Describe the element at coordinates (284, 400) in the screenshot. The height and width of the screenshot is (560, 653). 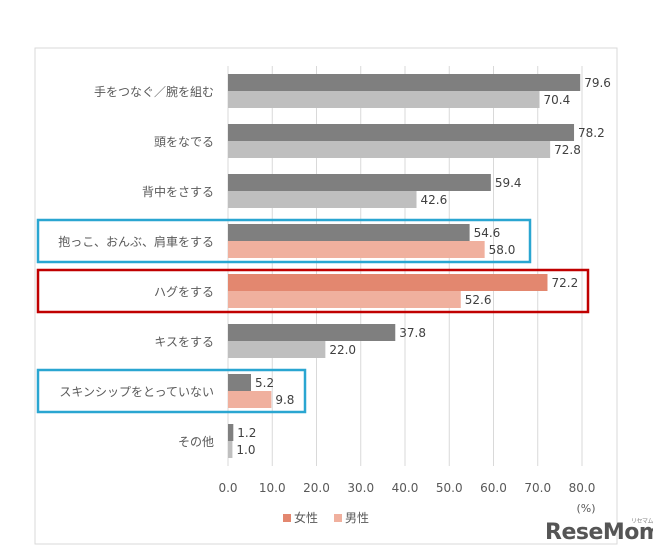
I see `data-label: 9.8` at that location.